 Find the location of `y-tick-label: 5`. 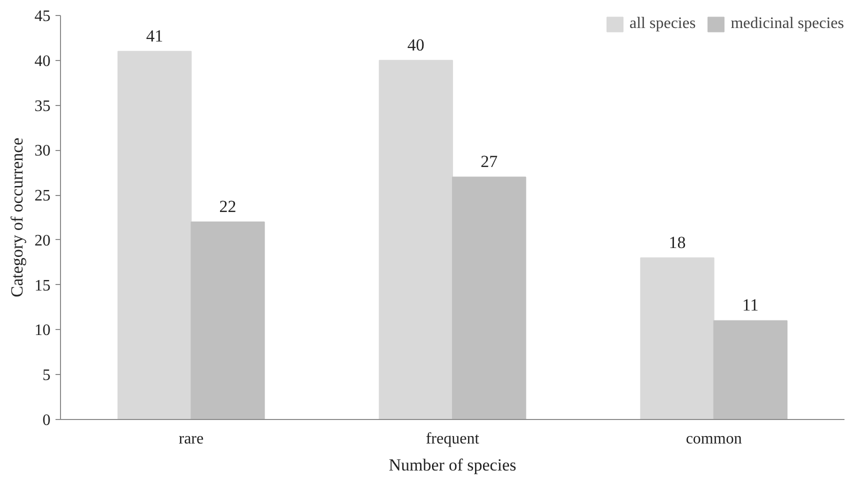

y-tick-label: 5 is located at coordinates (46, 375).